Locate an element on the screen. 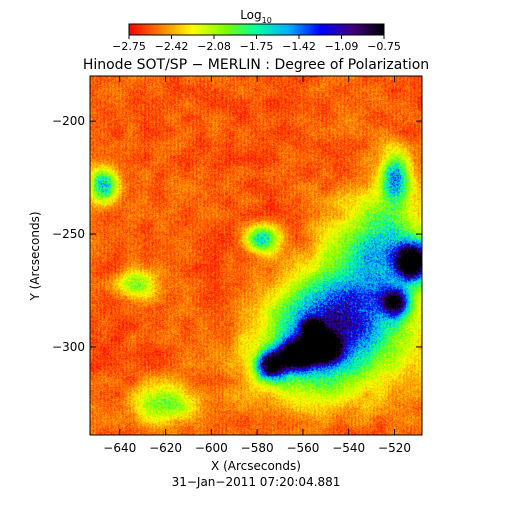 The image size is (512, 512). colorbar-tick-label: −1.42 is located at coordinates (299, 46).